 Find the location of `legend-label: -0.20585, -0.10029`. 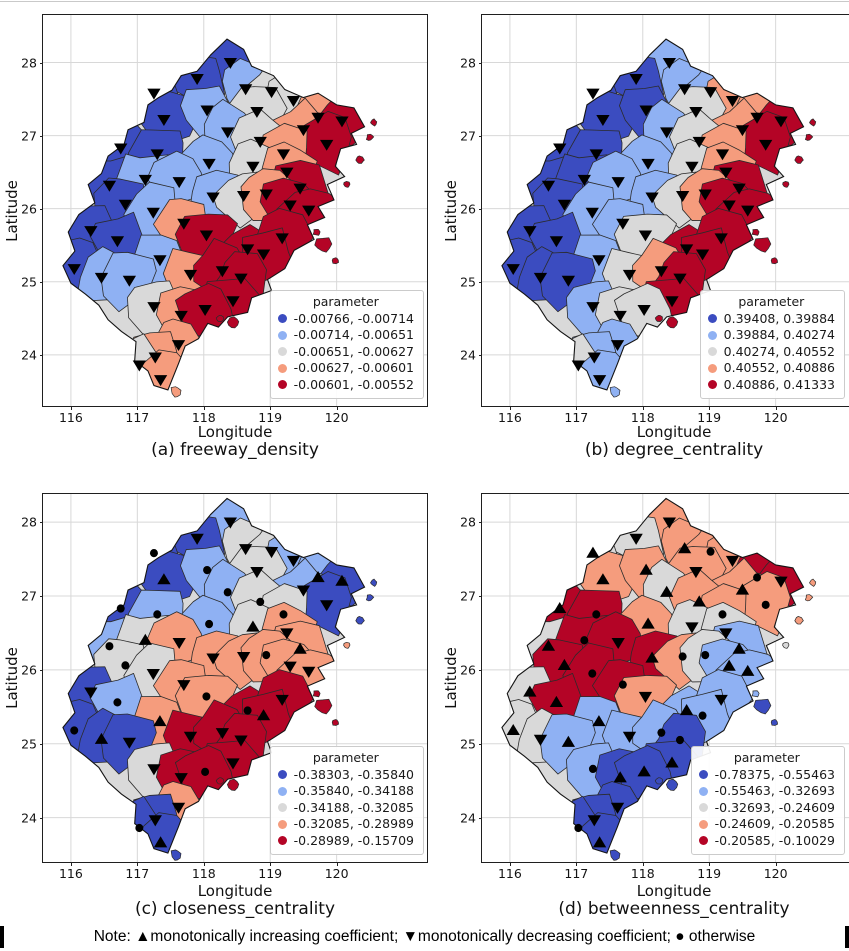

legend-label: -0.20585, -0.10029 is located at coordinates (774, 840).